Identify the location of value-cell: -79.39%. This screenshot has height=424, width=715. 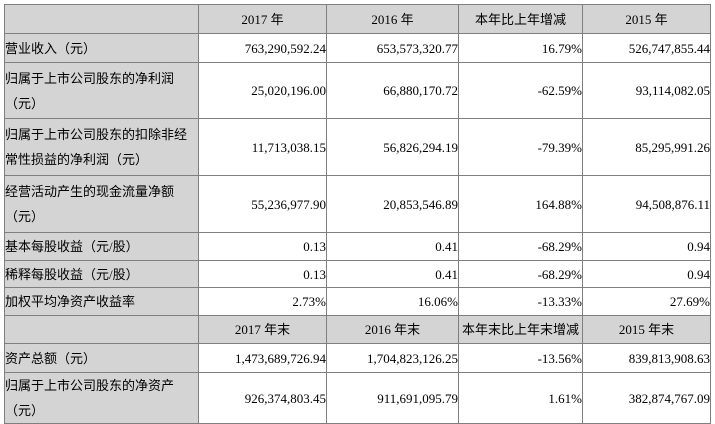
(520, 147).